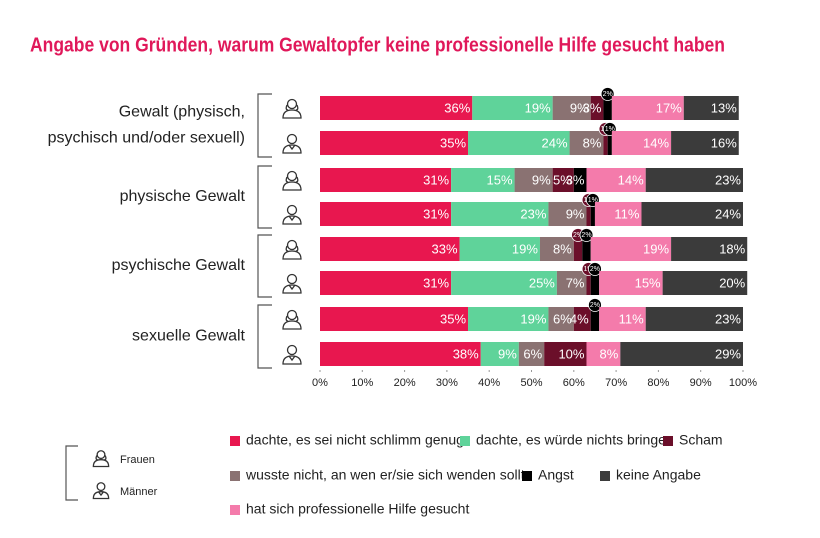 This screenshot has width=820, height=538. I want to click on legend-gender: Frauen, so click(137, 460).